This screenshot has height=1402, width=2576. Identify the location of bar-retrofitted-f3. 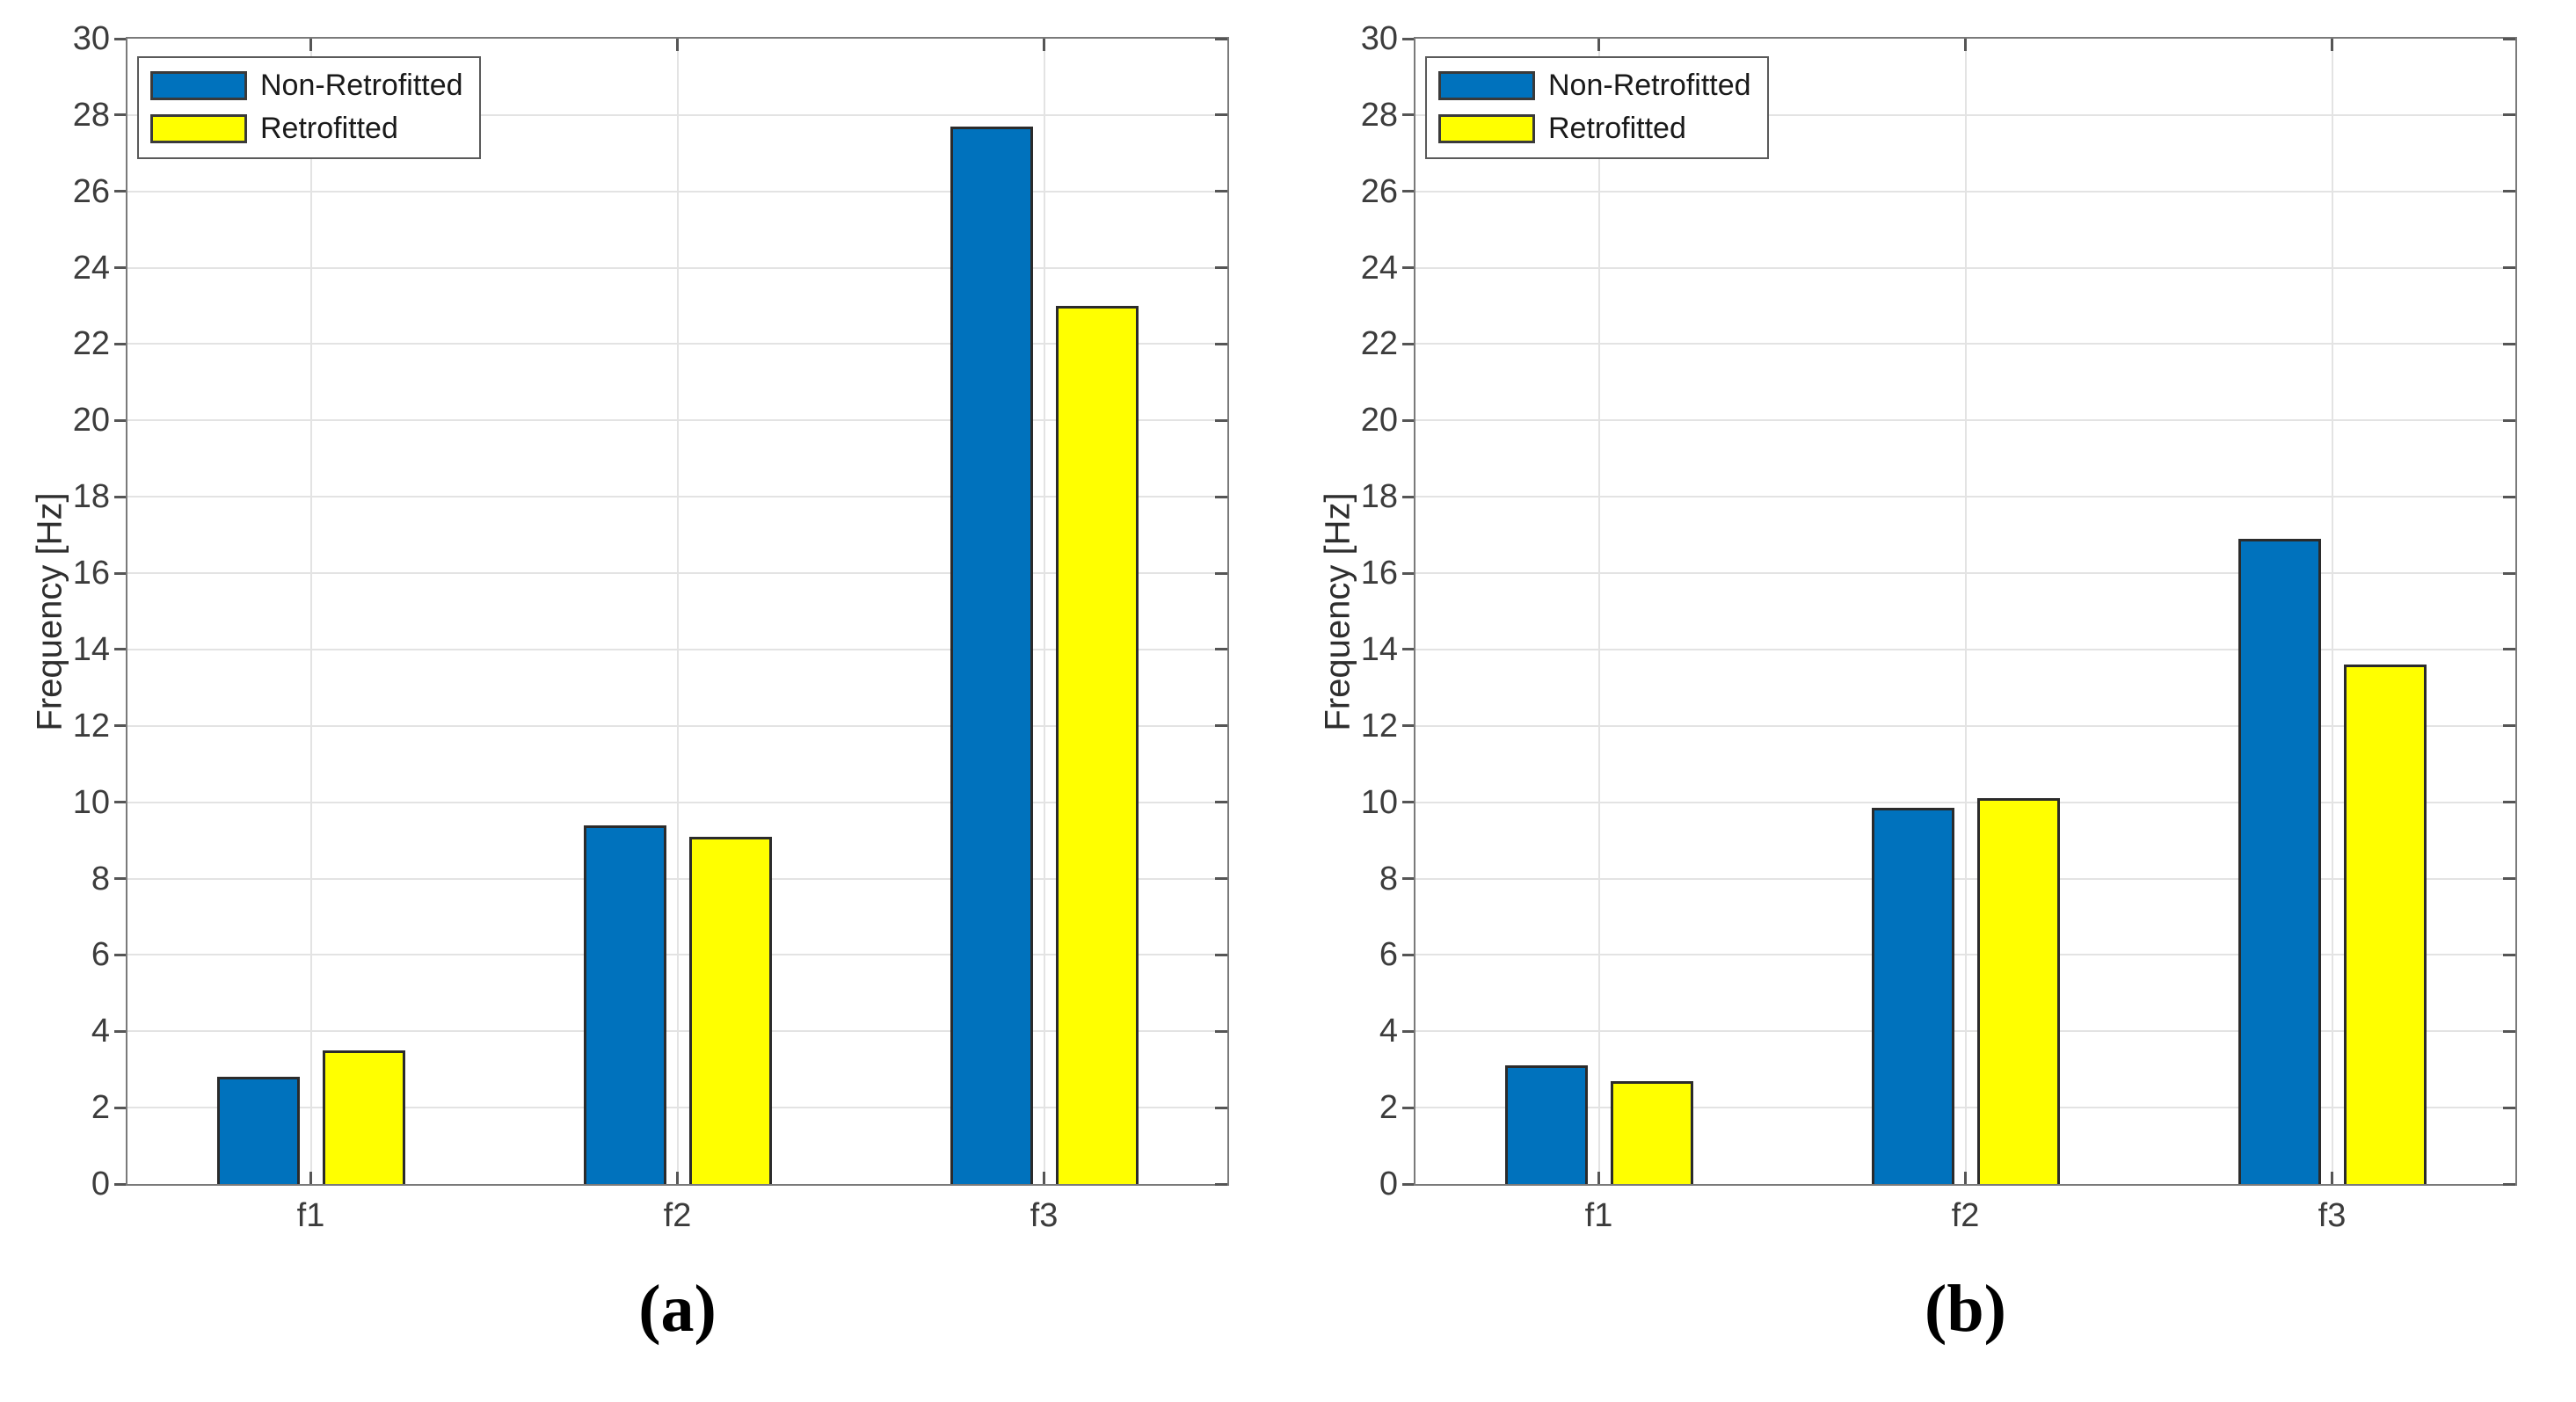
(1097, 745).